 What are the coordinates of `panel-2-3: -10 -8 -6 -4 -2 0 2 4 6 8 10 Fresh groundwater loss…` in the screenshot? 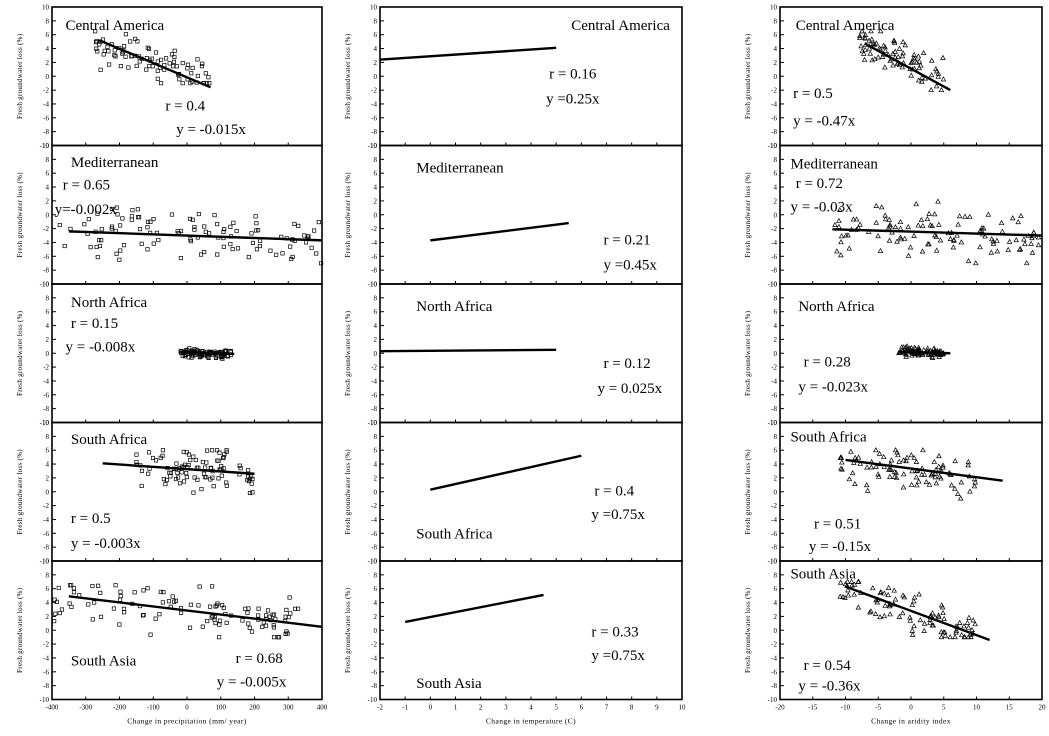 It's located at (893, 492).